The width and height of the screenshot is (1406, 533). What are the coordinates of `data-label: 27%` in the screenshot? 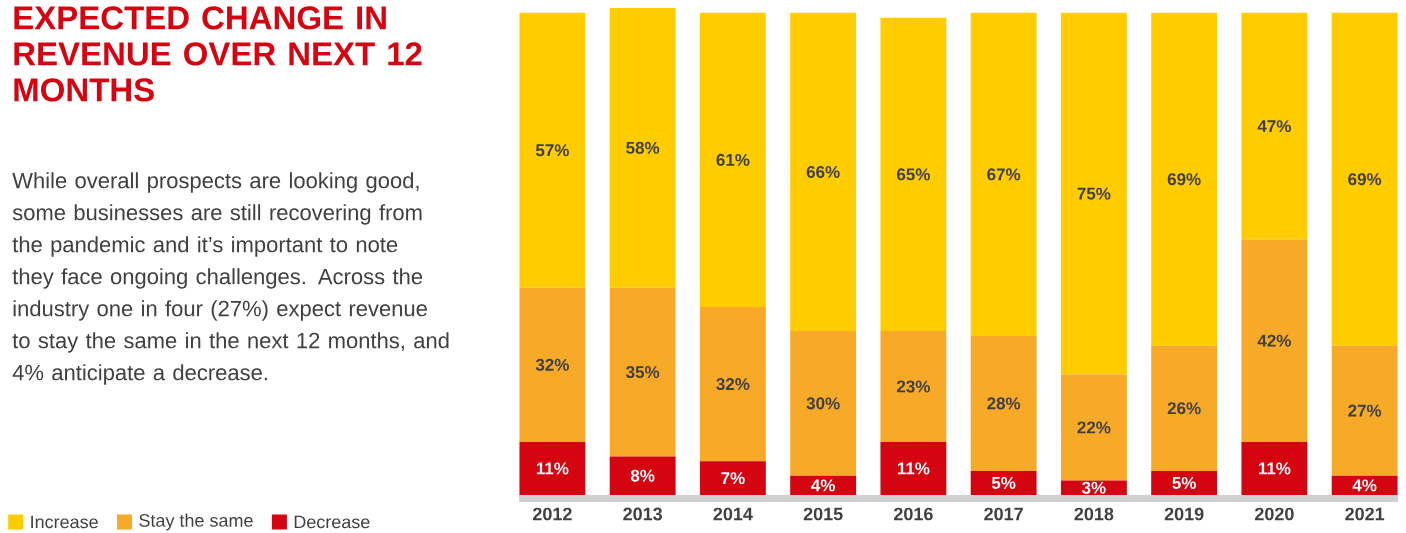 It's located at (1365, 410).